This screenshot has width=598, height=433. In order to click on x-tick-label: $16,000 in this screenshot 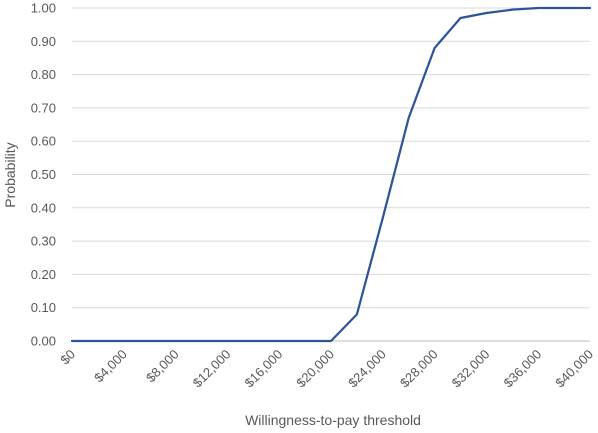, I will do `click(263, 369)`.